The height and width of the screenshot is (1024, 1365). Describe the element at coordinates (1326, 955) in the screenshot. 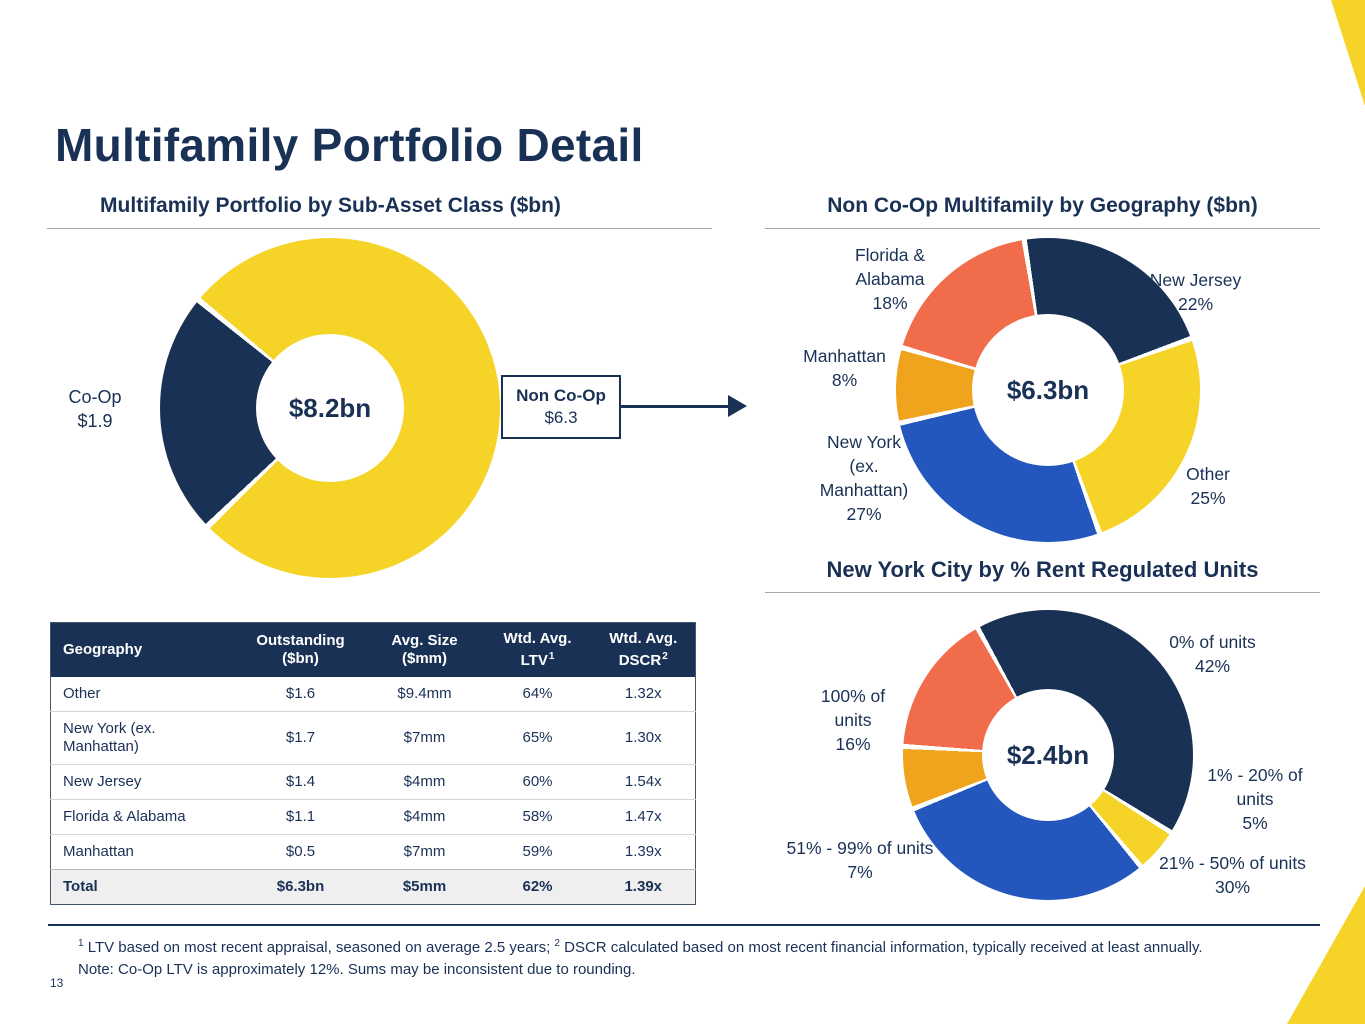

I see `corner-accent-bottom-icon` at that location.